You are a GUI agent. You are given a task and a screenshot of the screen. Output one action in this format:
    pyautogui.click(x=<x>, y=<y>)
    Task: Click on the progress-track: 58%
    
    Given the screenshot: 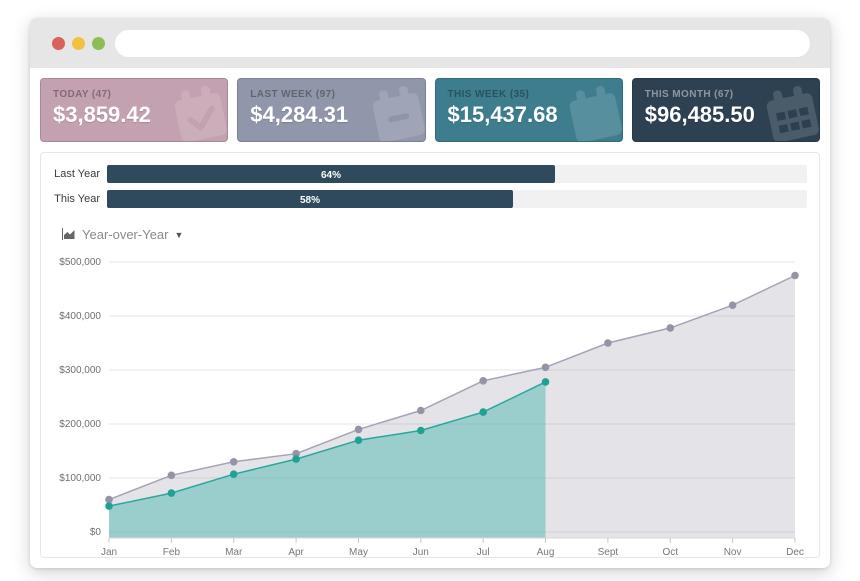 What is the action you would take?
    pyautogui.click(x=457, y=199)
    